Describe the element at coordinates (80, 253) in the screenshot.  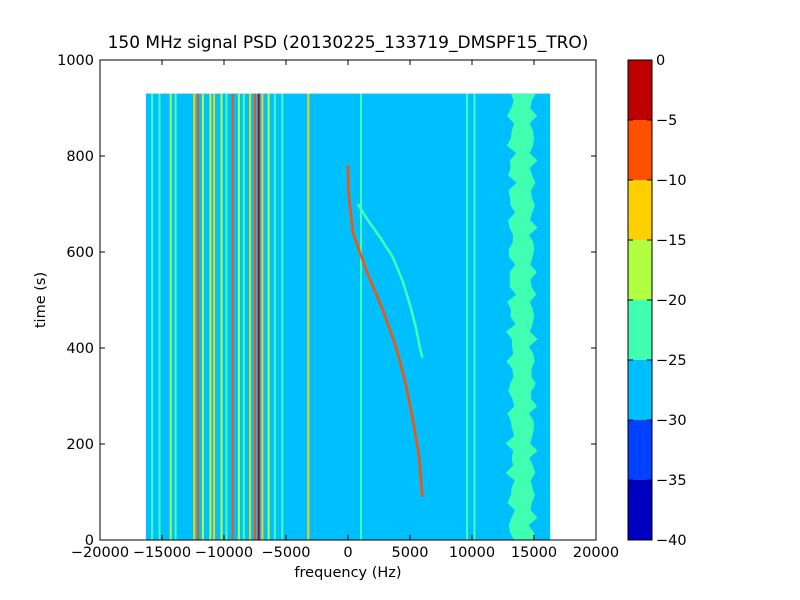
I see `y-tick-label: 600` at that location.